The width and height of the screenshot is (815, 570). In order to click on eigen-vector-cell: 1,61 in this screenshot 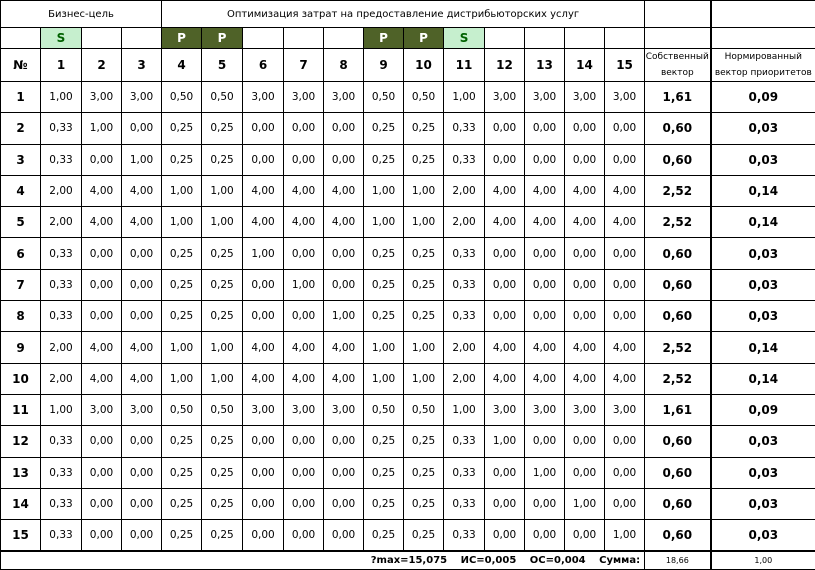, I will do `click(678, 409)`.